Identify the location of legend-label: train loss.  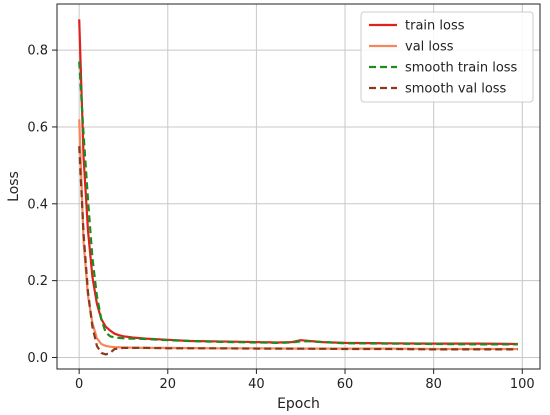
(435, 26).